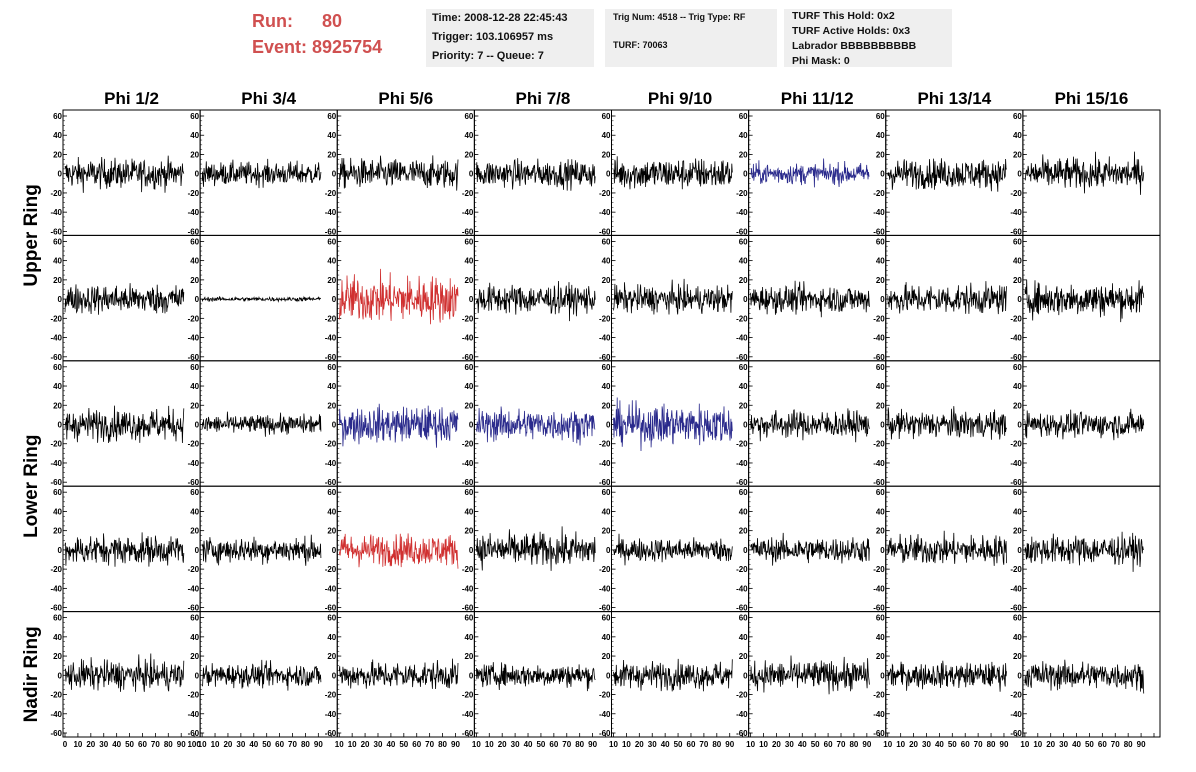 The width and height of the screenshot is (1196, 772). I want to click on waveform-trace-r1-c6, so click(810, 173).